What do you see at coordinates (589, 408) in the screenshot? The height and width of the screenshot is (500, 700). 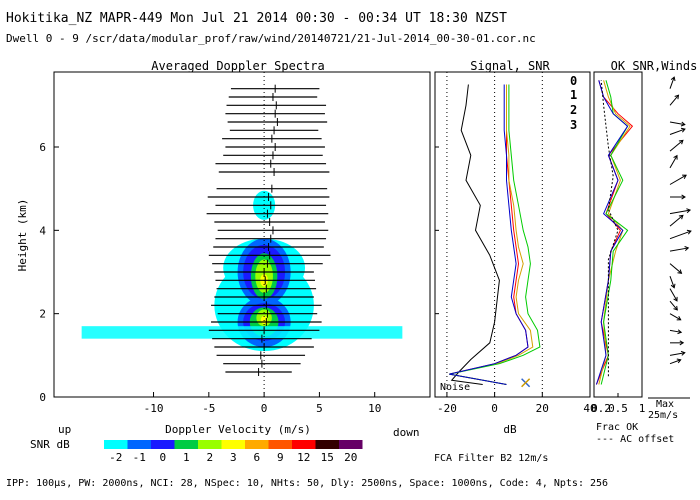 I see `snr-x-tick-label: 40` at bounding box center [589, 408].